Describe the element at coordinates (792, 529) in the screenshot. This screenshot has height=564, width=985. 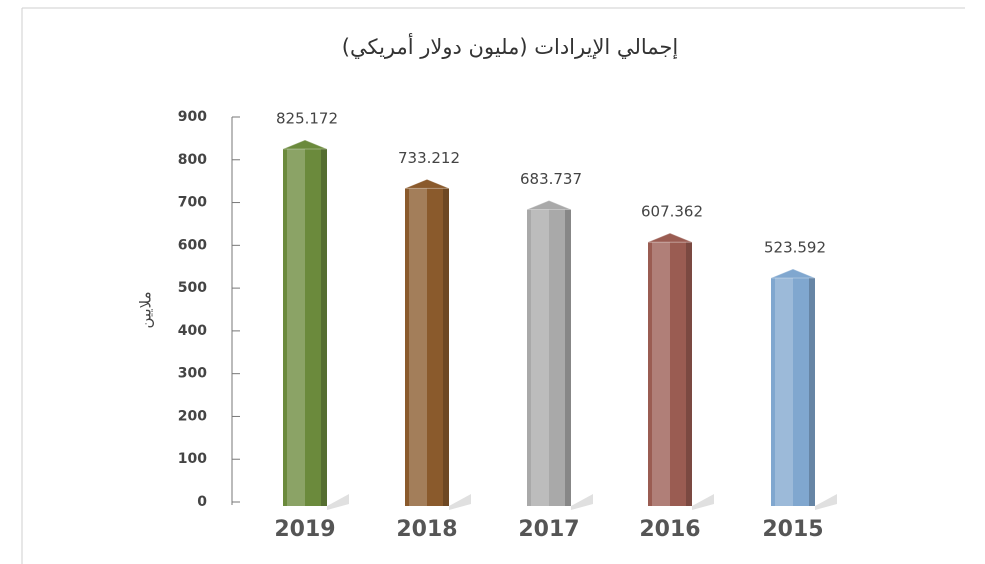
I see `x-tick-label: 2015` at that location.